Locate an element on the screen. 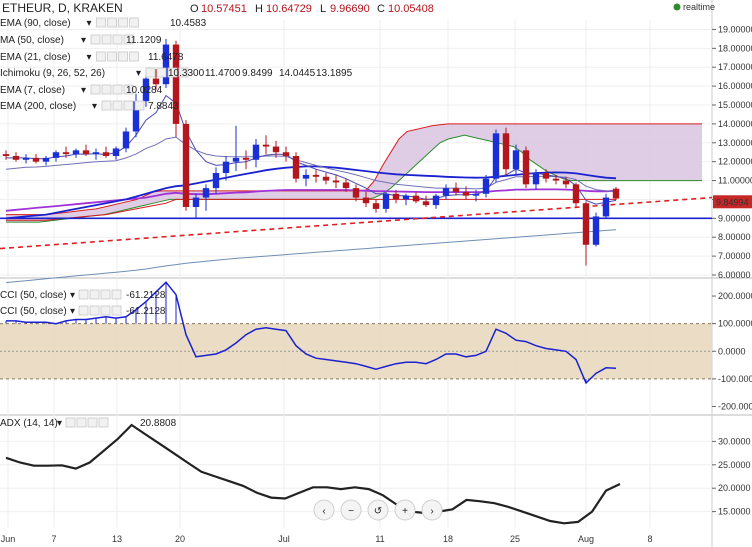 The height and width of the screenshot is (547, 752). reset-button is located at coordinates (378, 510).